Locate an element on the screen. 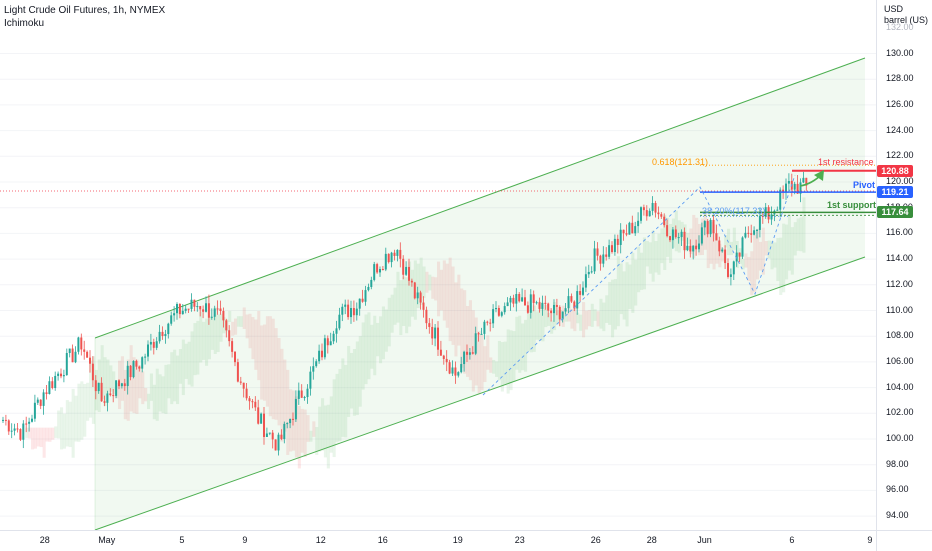 The image size is (932, 551). price-axis is located at coordinates (904, 265).